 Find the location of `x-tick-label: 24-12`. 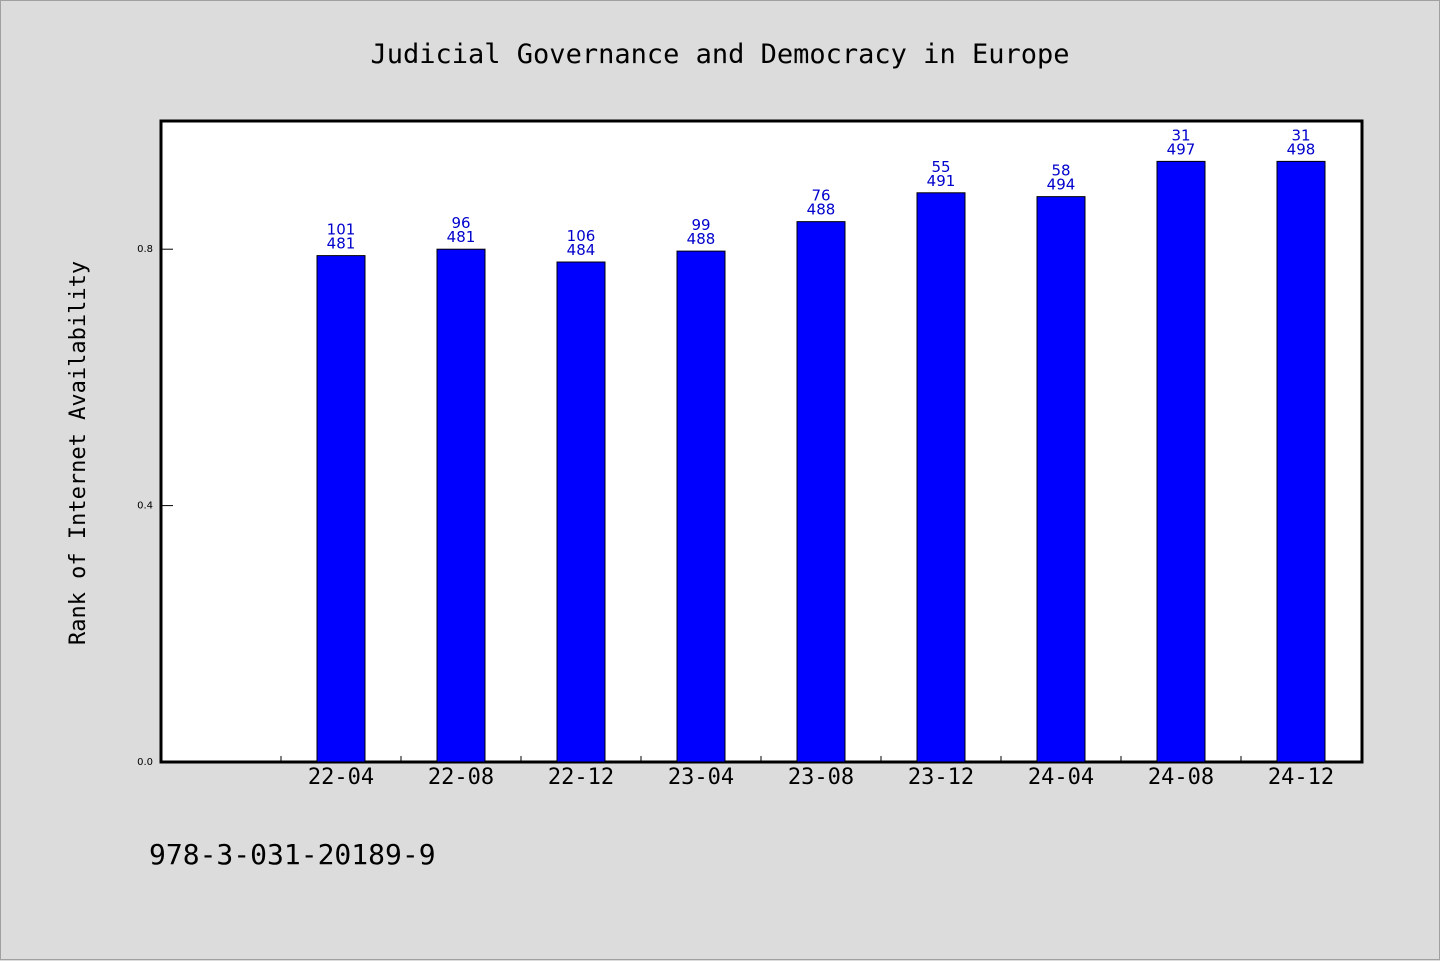

x-tick-label: 24-12 is located at coordinates (1301, 777).